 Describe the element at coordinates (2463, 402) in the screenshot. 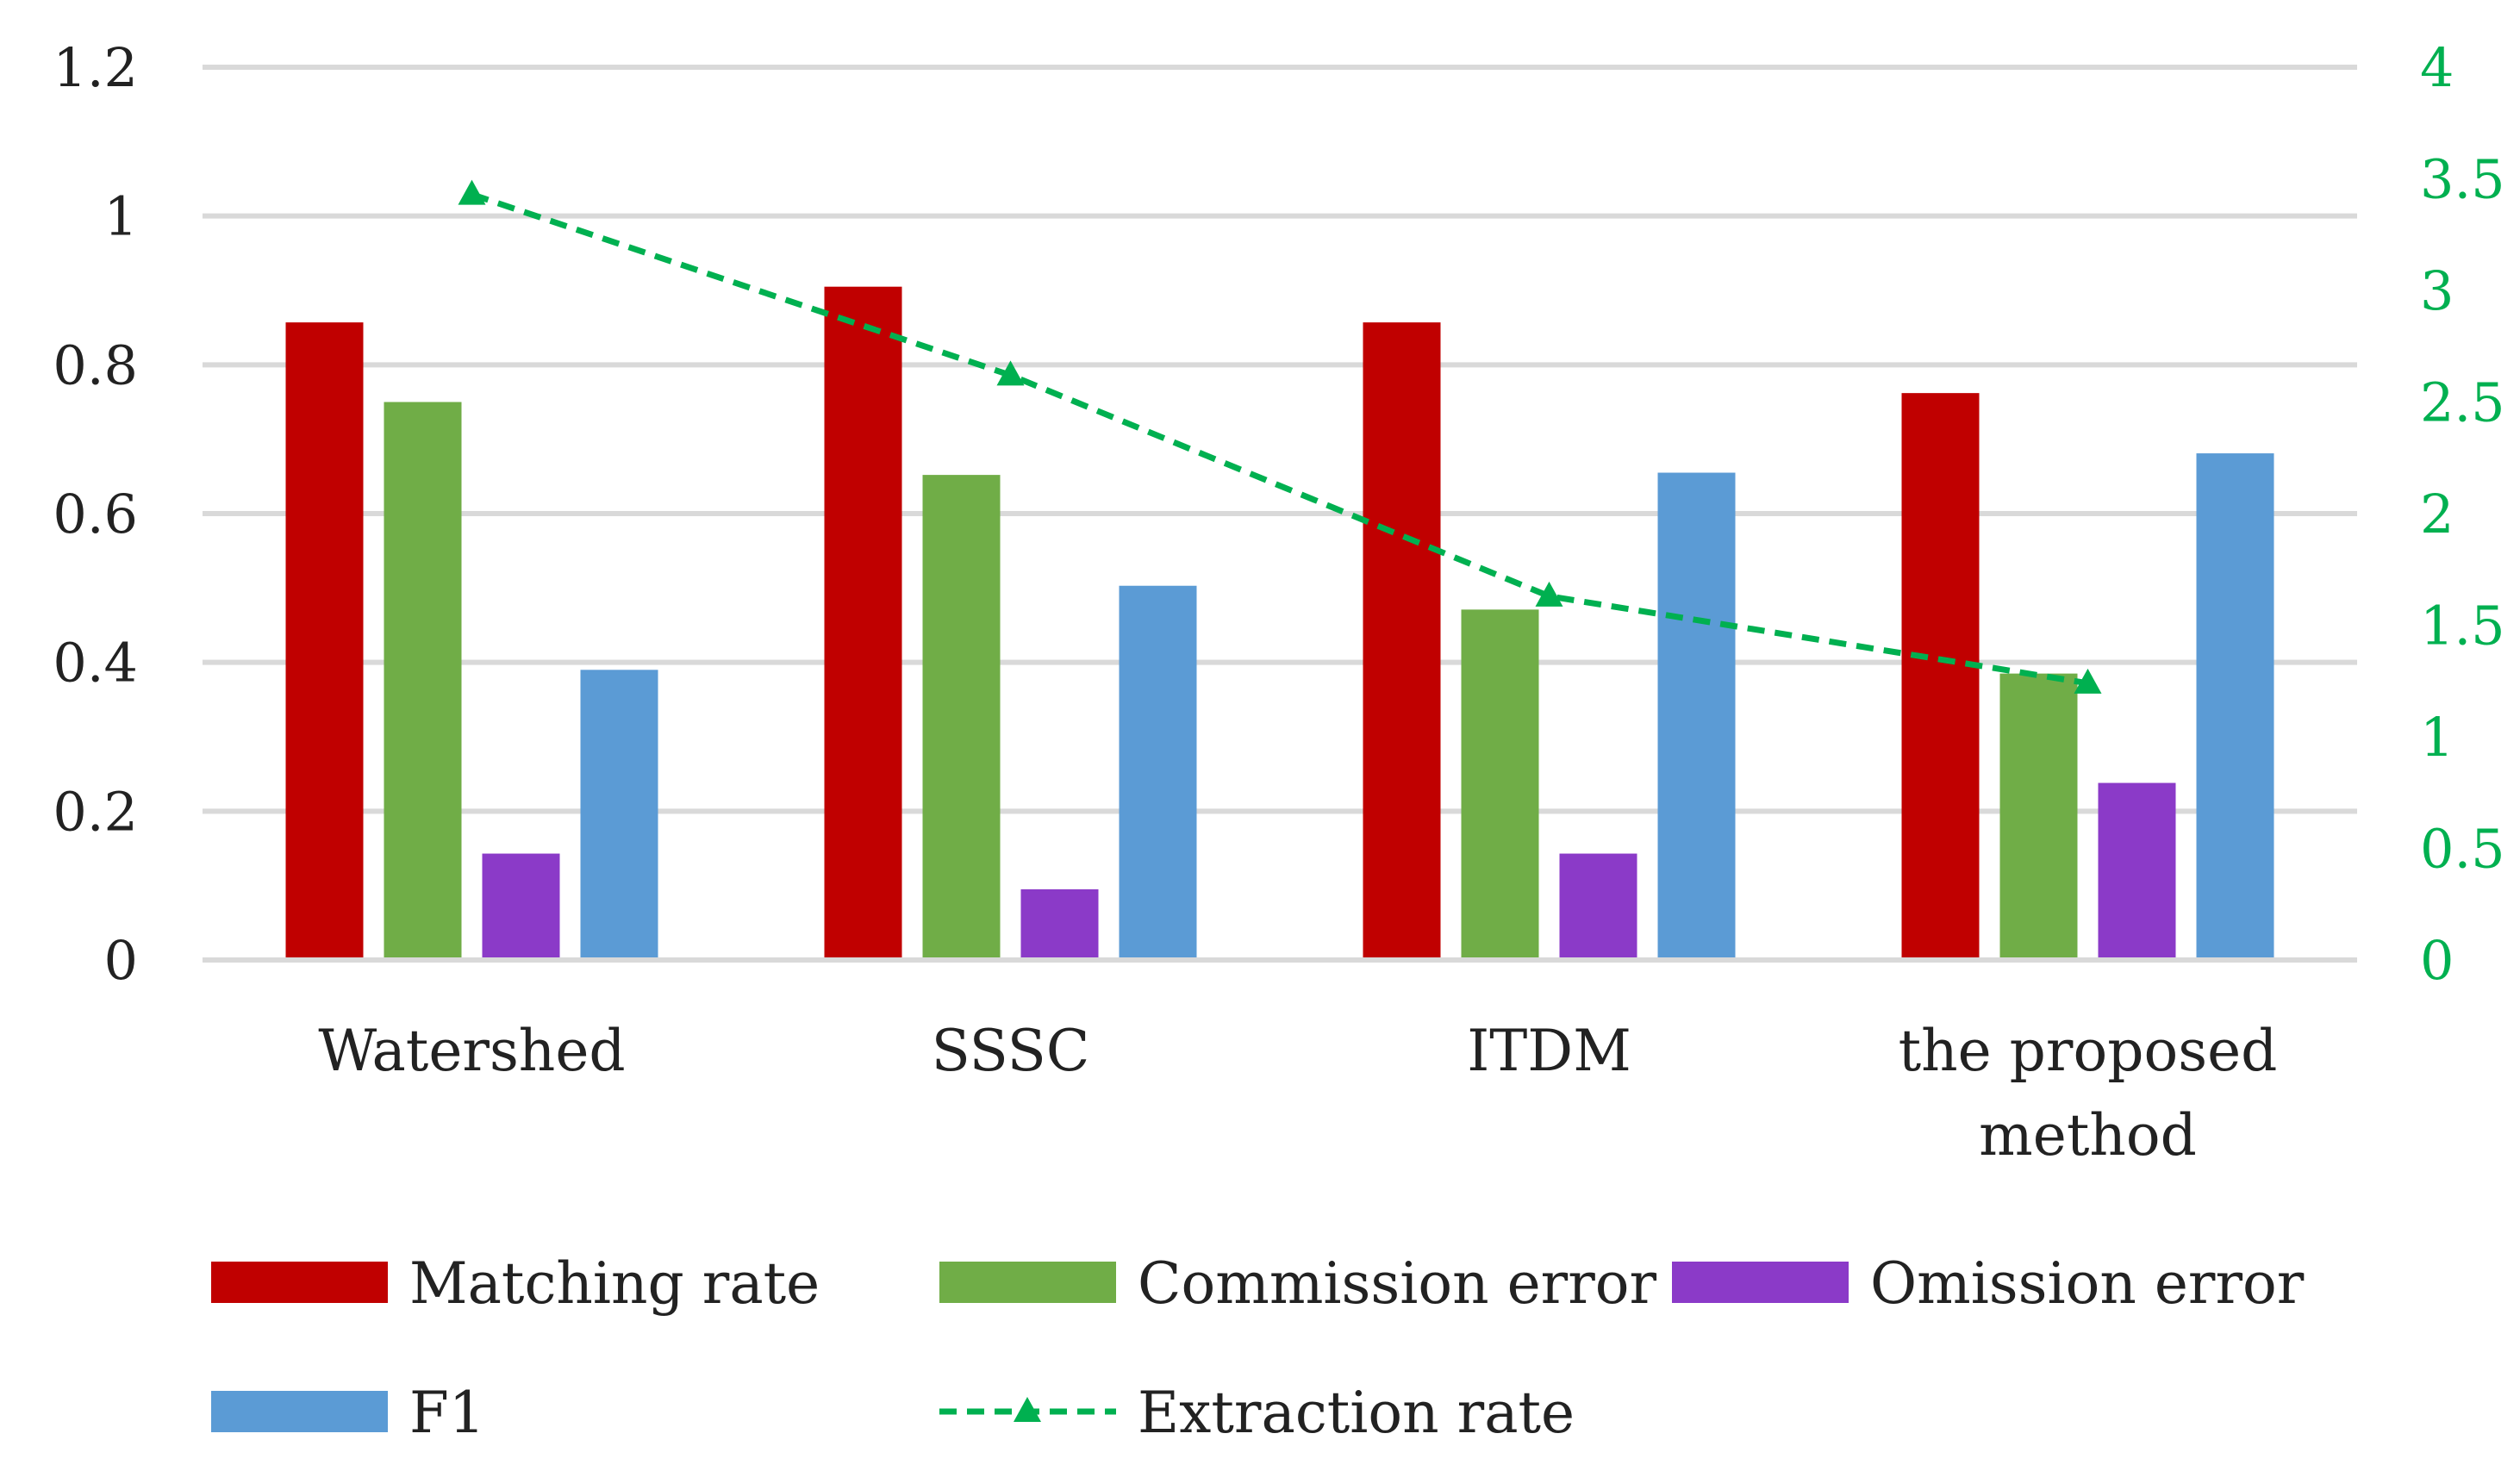

I see `y-right-tick-label: 2.5` at that location.